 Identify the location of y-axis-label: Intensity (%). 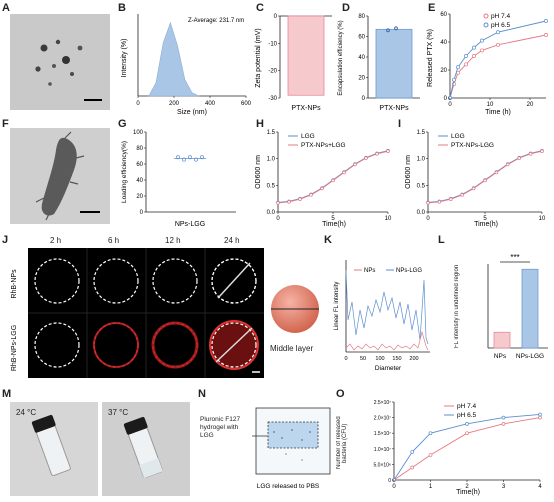
(124, 58).